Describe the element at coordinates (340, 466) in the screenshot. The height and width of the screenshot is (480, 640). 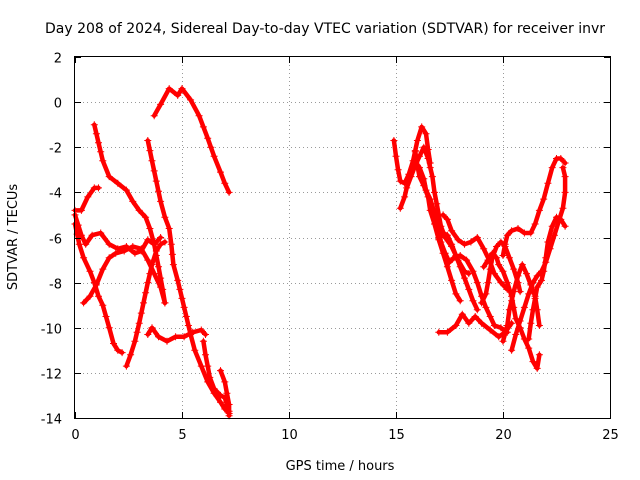
I see `x-axis-label: GPS time / hours` at that location.